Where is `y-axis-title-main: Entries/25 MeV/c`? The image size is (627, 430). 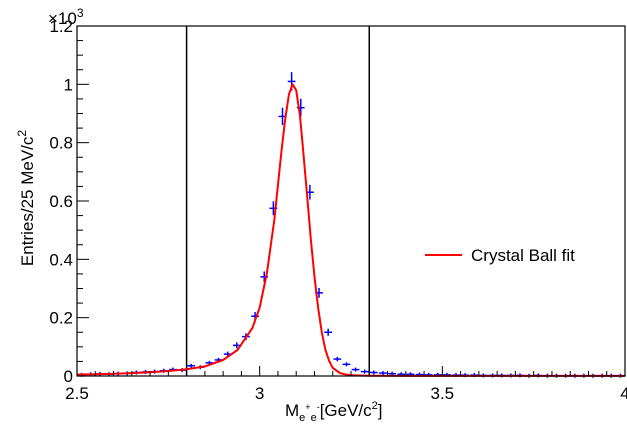 y-axis-title-main: Entries/25 MeV/c is located at coordinates (27, 201).